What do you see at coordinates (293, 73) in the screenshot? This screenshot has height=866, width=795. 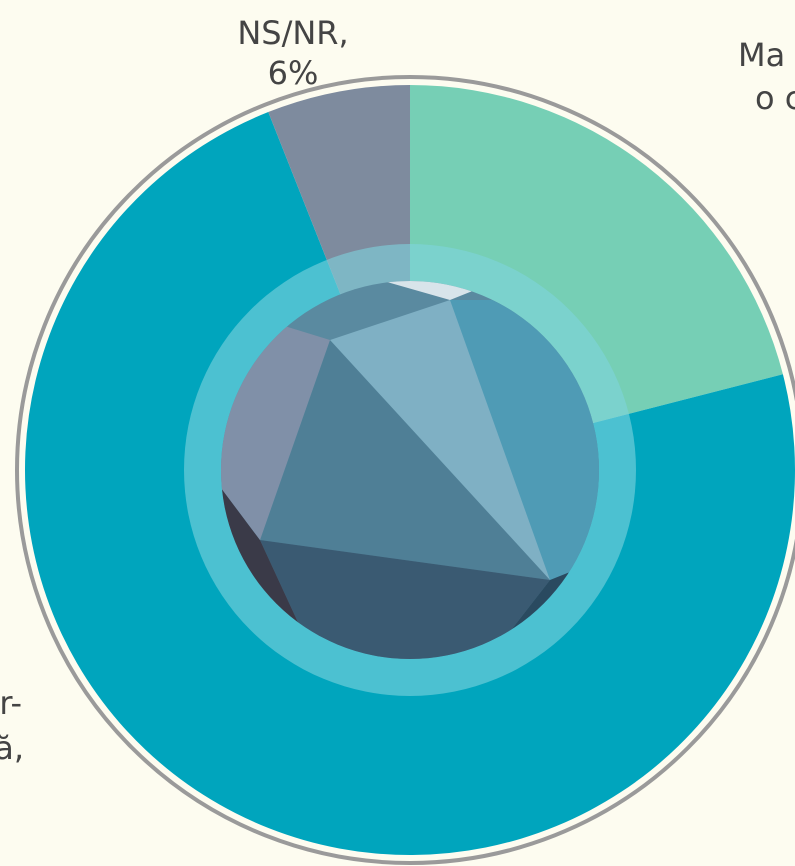 I see `value-label: 6%` at bounding box center [293, 73].